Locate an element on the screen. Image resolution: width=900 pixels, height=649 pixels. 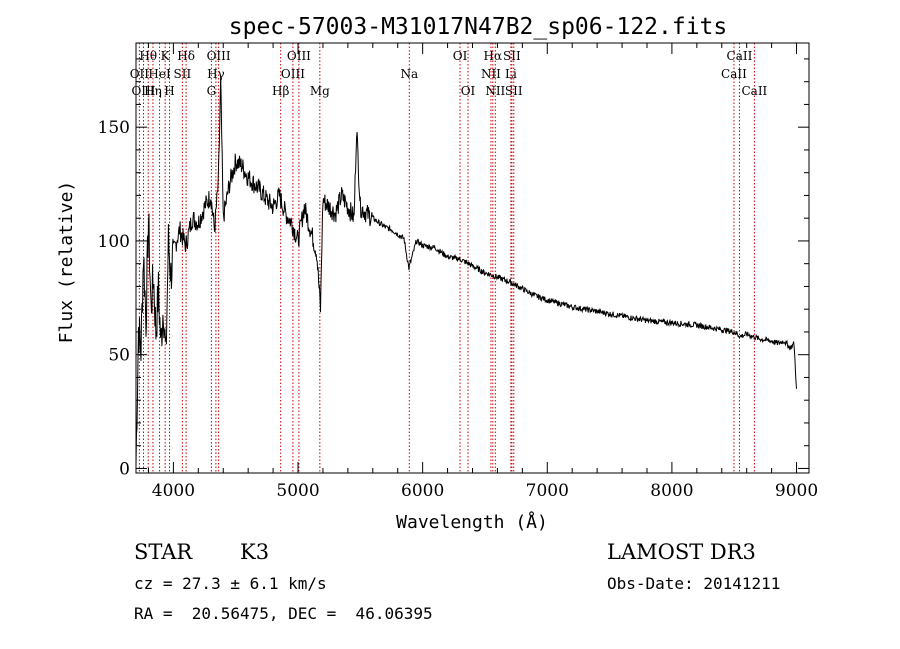
x-tick-label: 9000 is located at coordinates (796, 491).